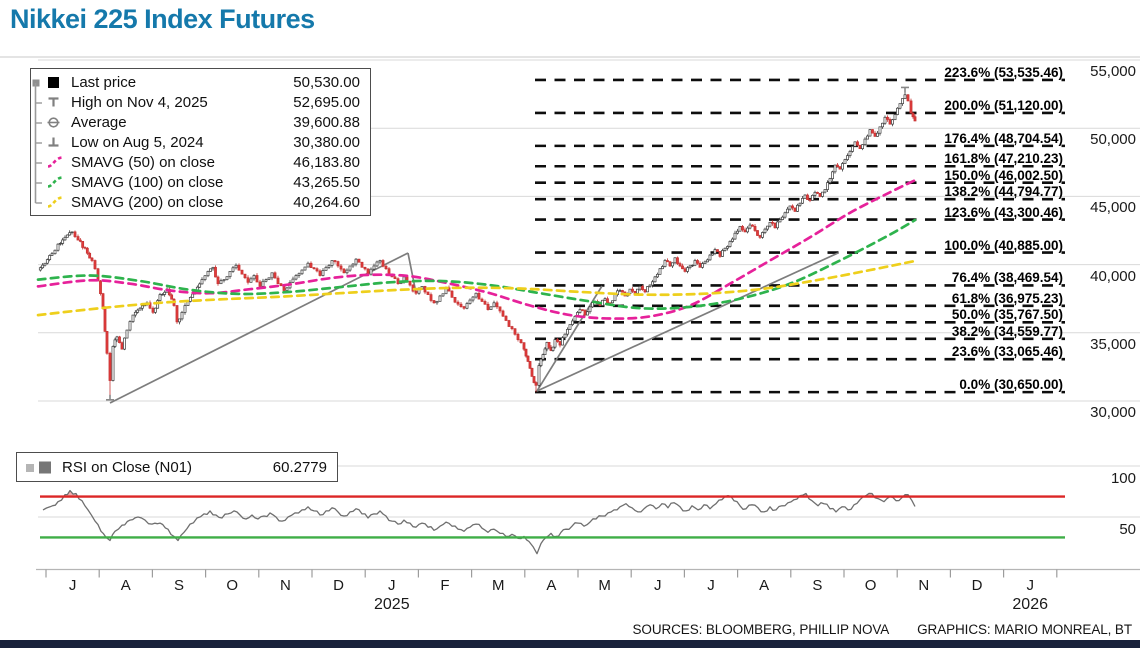 This screenshot has height=648, width=1140. Describe the element at coordinates (1007, 315) in the screenshot. I see `fib-level-label: 50.0% (35,767.50)` at that location.